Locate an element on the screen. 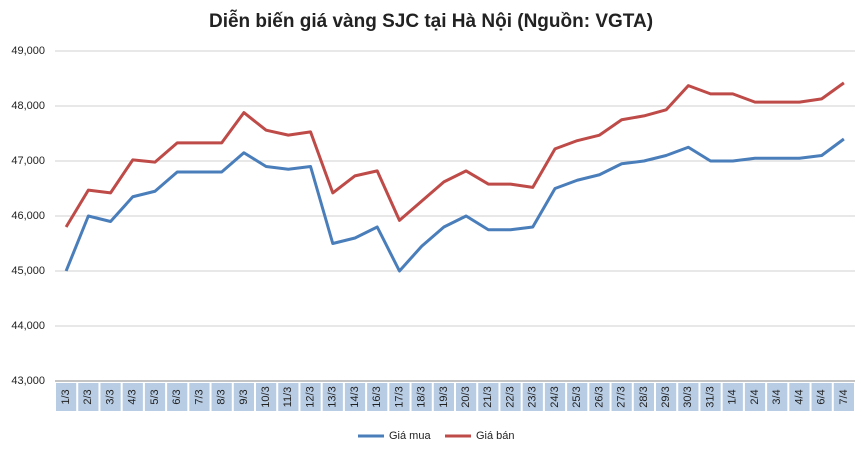 This screenshot has height=450, width=862. x-tick-label: 3/3 is located at coordinates (110, 396).